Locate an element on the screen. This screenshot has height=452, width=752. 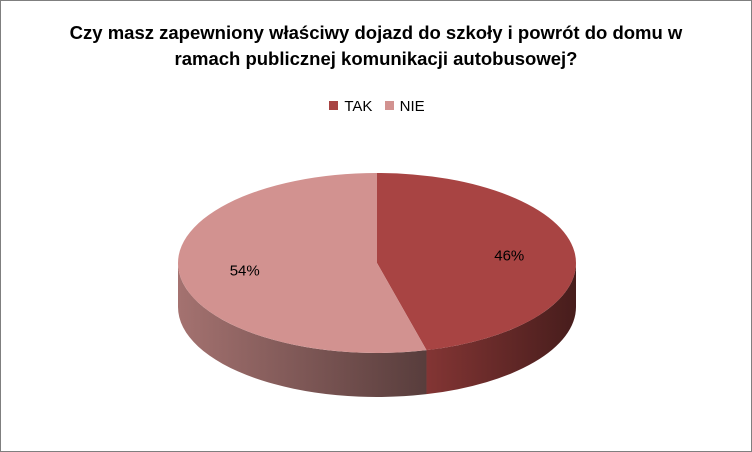
legend-item-nie: NIE is located at coordinates (404, 106).